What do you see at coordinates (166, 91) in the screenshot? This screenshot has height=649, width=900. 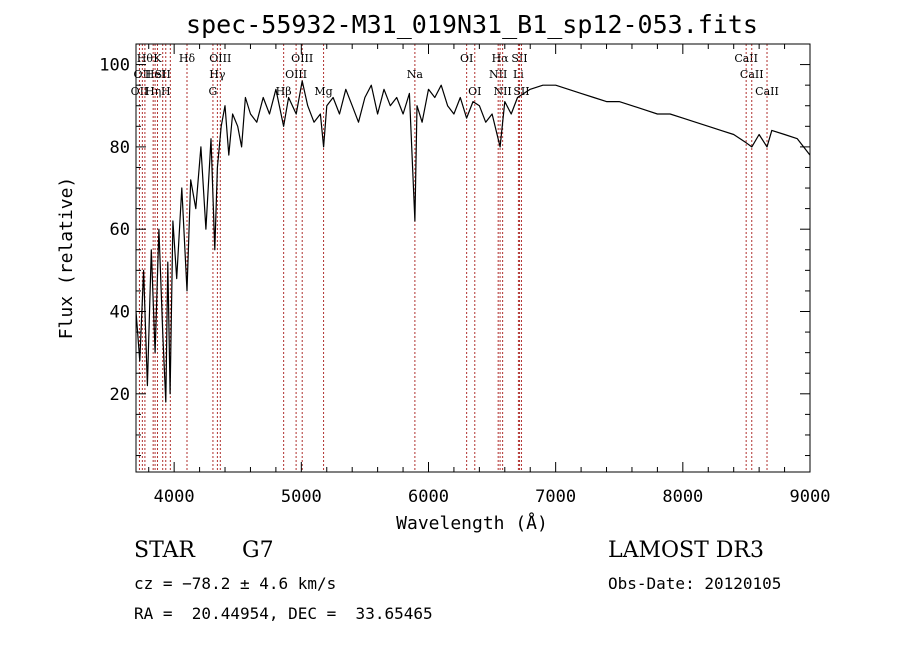 I see `line-label: H` at bounding box center [166, 91].